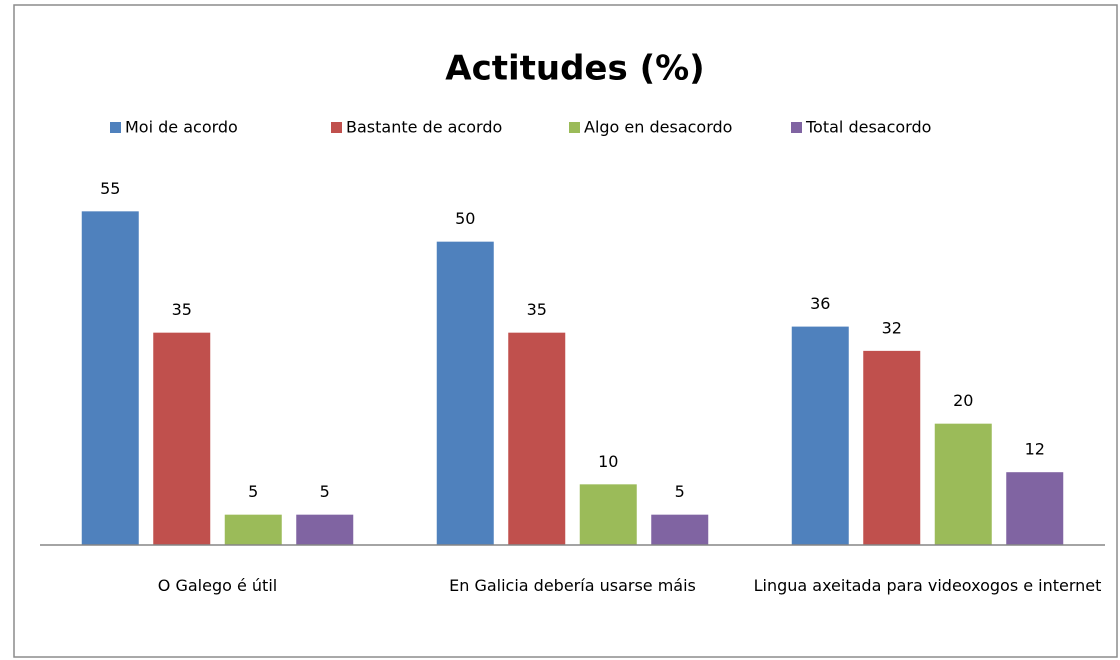  Describe the element at coordinates (658, 127) in the screenshot. I see `legend-label: Algo en desacordo` at that location.